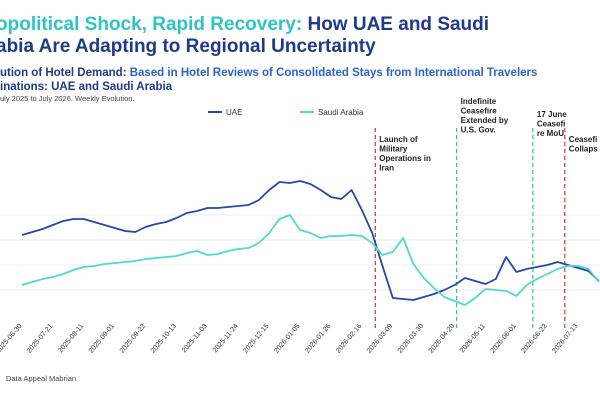 This screenshot has width=600, height=400. Describe the element at coordinates (256, 339) in the screenshot. I see `x-tick-label: 2025-12-15` at that location.